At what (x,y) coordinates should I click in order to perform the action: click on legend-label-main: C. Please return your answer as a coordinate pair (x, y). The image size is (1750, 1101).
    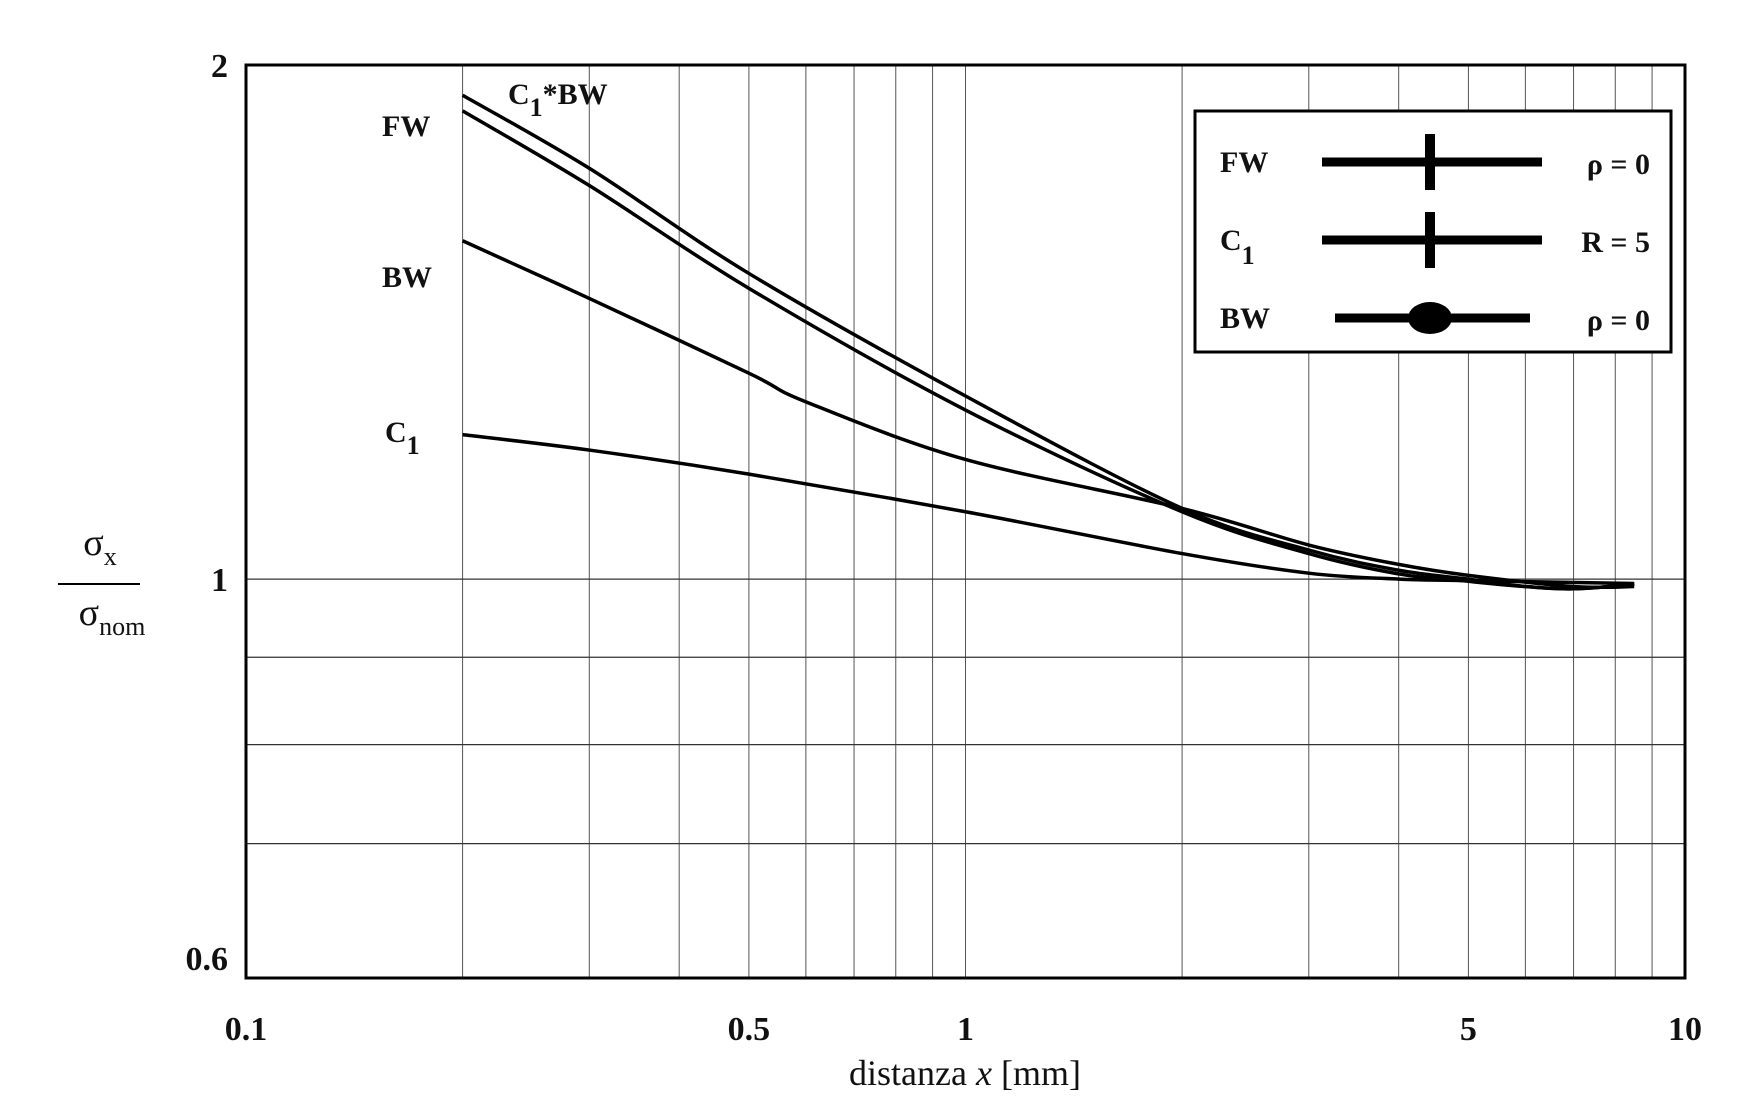
    Looking at the image, I should click on (1231, 240).